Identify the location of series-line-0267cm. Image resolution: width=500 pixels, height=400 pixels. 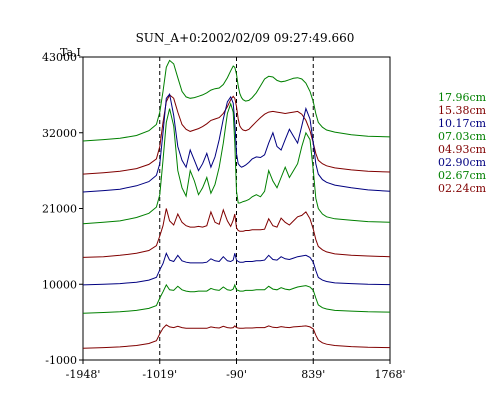
(236, 298).